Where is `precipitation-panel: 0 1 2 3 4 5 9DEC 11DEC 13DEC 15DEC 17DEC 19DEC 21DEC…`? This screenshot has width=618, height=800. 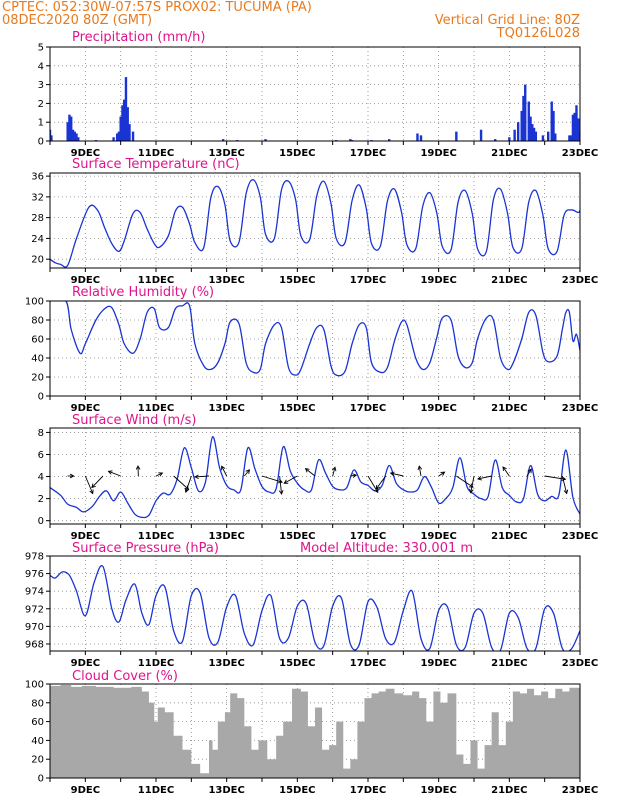
precipitation-panel: 0 1 2 3 4 5 9DEC 11DEC 13DEC 15DEC 17DEC 19DEC 21DEC… is located at coordinates (318, 101).